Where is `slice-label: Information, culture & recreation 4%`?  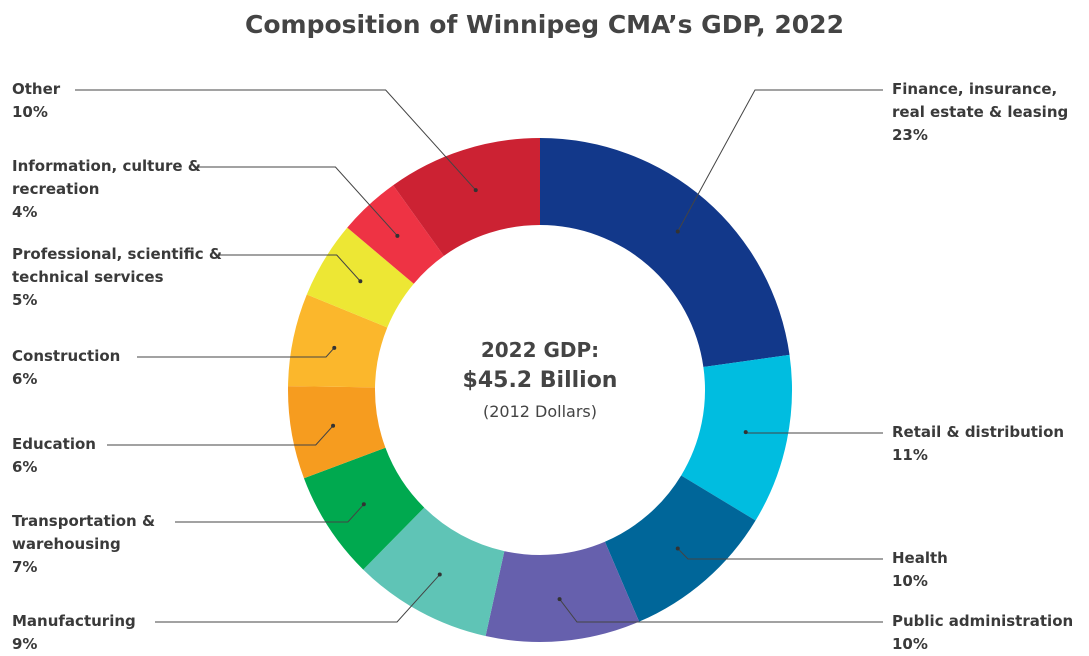
slice-label: Information, culture & recreation 4% is located at coordinates (107, 189).